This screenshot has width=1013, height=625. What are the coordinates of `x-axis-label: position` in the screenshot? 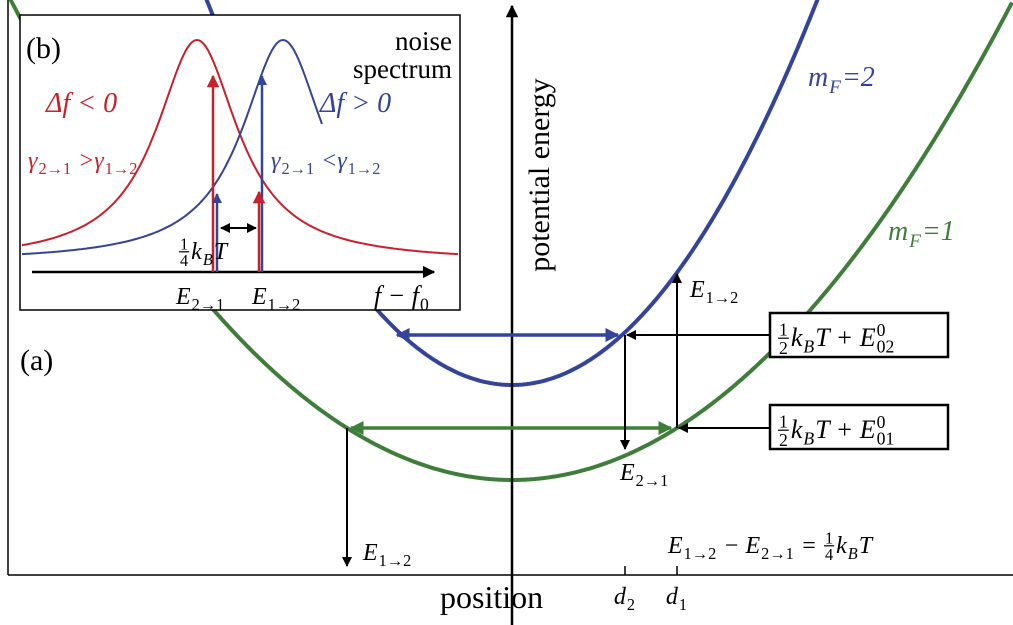 It's located at (491, 597).